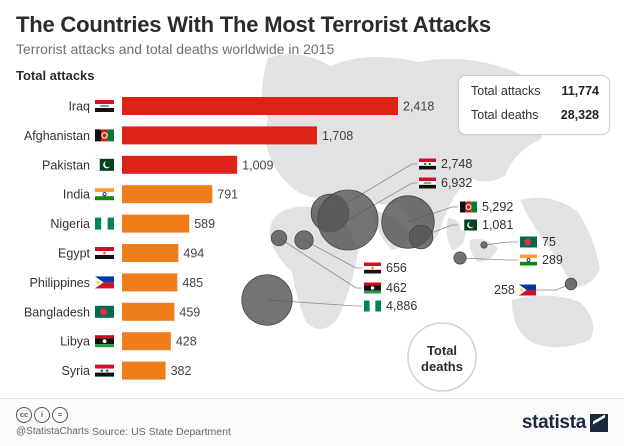 The height and width of the screenshot is (446, 624). Describe the element at coordinates (79, 107) in the screenshot. I see `category-label: Iraq` at that location.